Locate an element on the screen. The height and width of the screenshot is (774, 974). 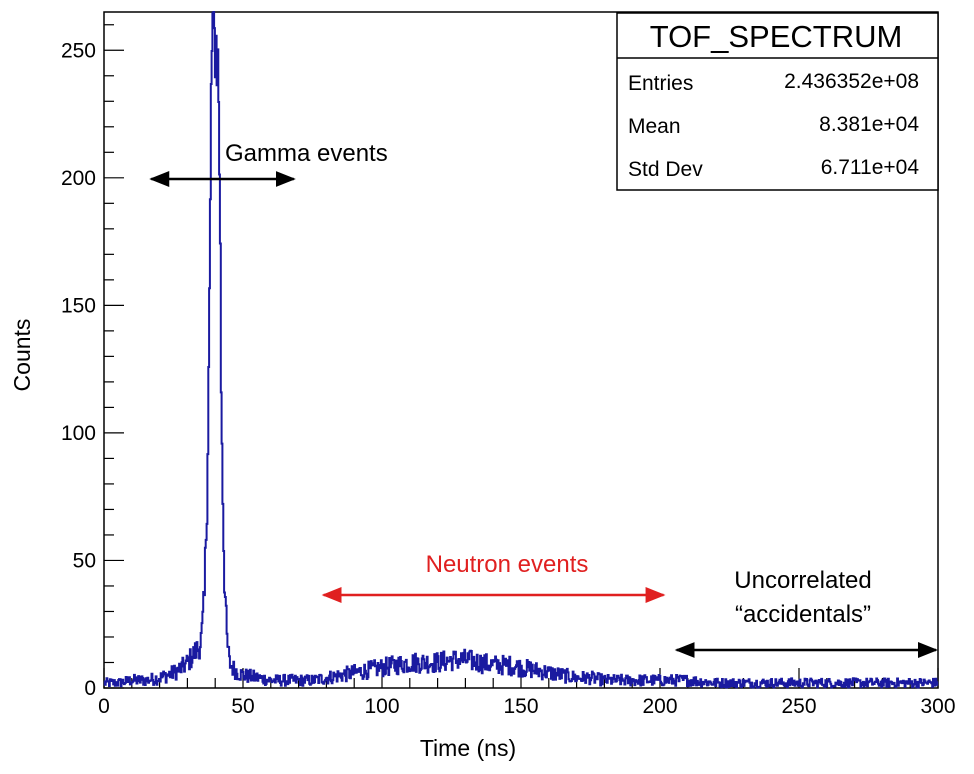
x-axis-title: Time (ns) is located at coordinates (468, 748).